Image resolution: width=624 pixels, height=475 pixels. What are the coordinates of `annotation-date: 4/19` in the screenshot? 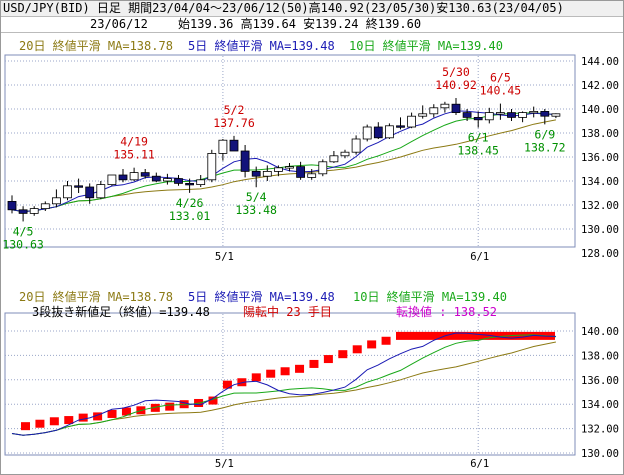 It's located at (134, 142).